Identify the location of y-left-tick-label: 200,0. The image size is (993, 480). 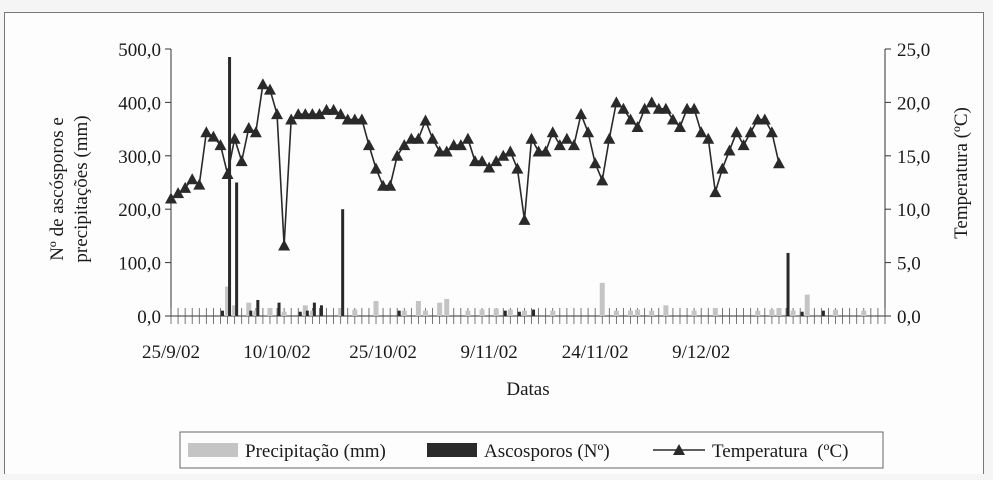
(139, 210).